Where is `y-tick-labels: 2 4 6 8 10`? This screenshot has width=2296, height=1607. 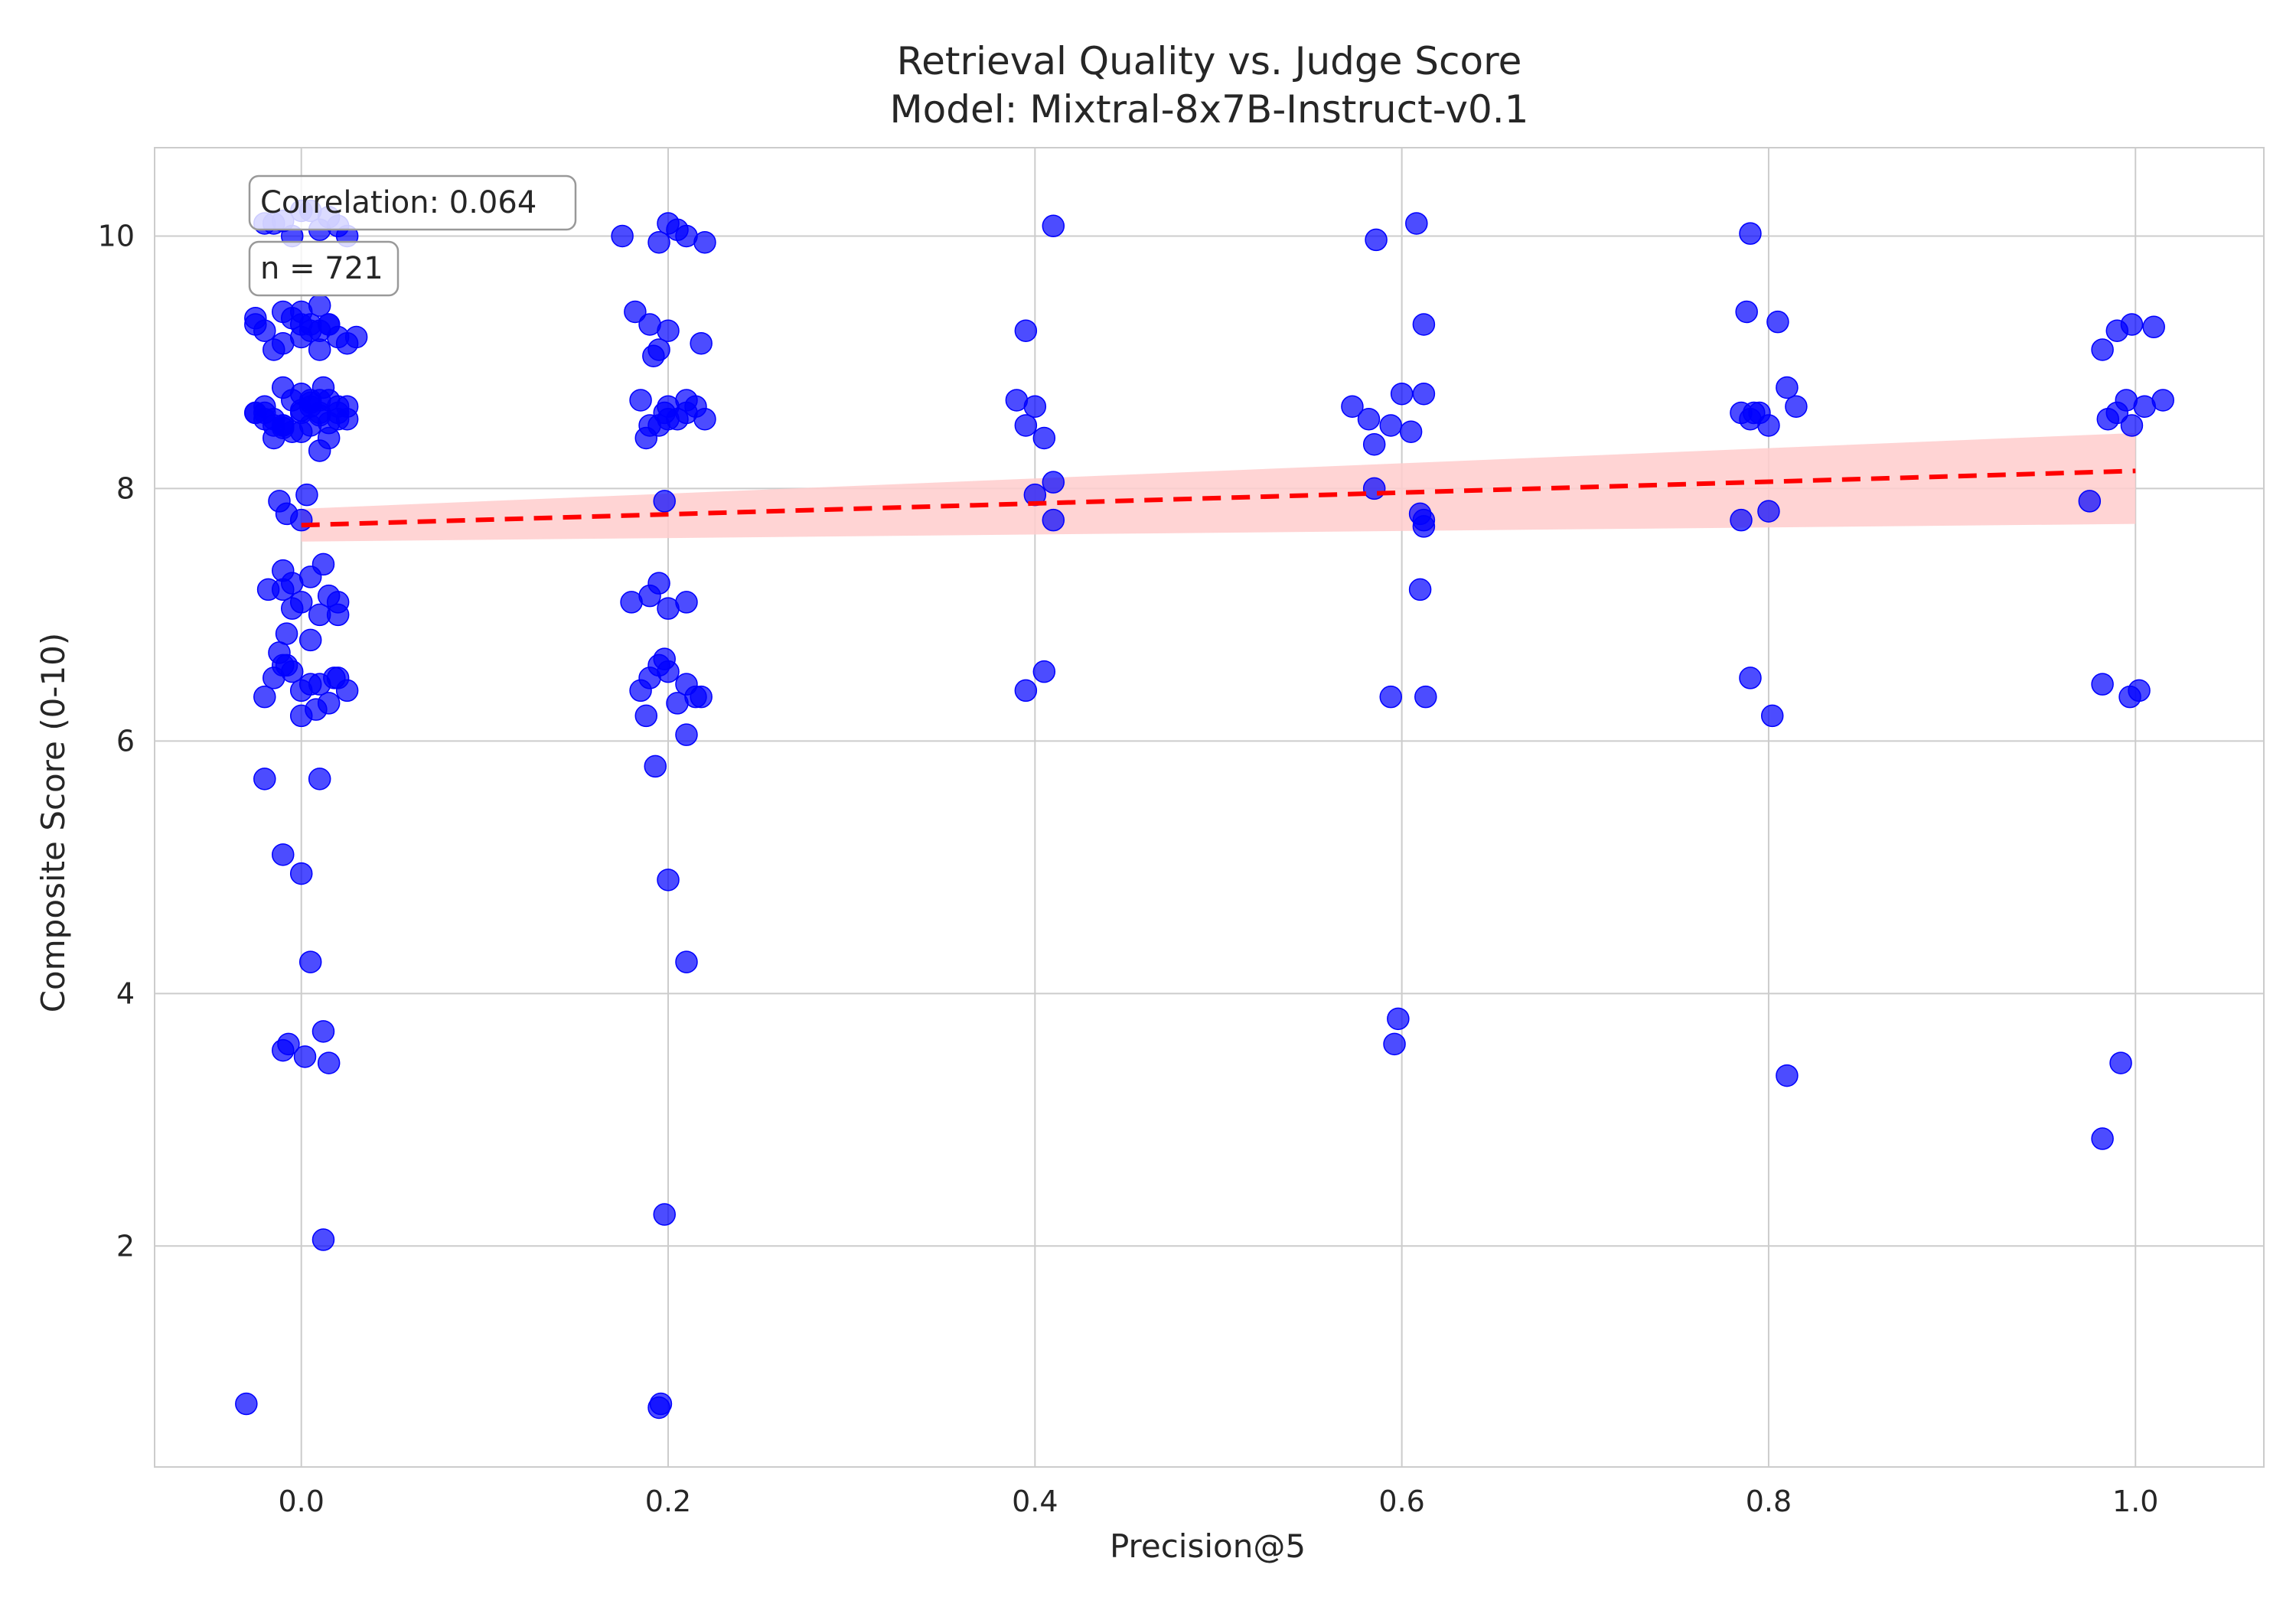
y-tick-labels: 2 4 6 8 10 is located at coordinates (116, 741).